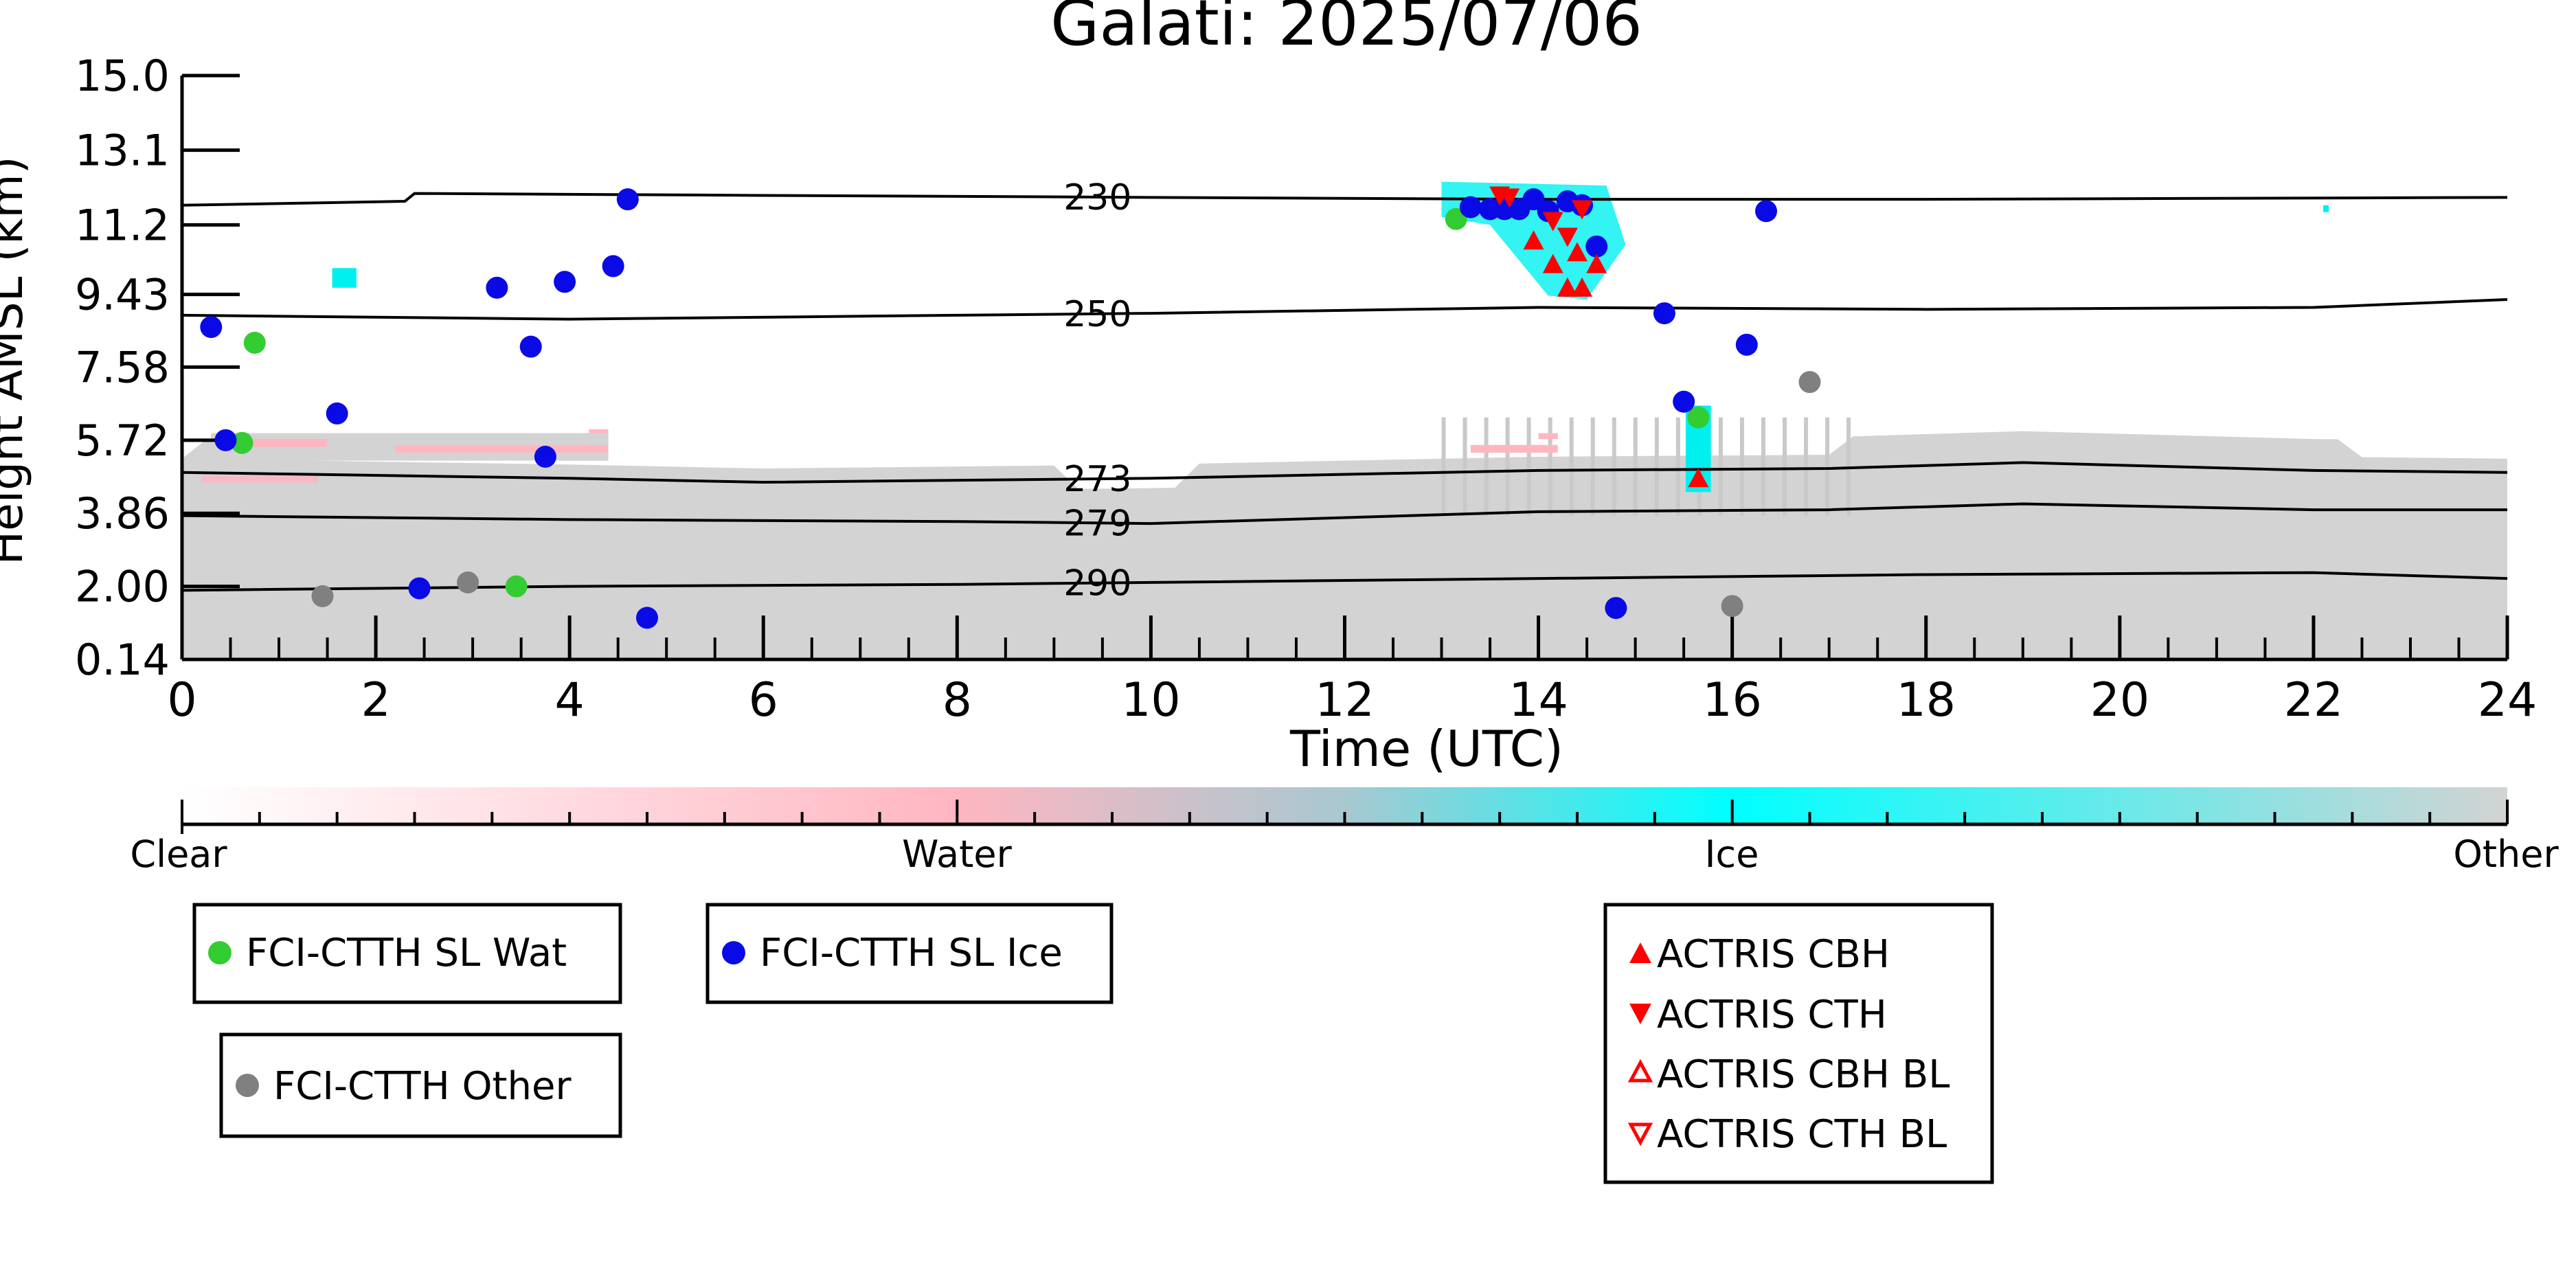 The width and height of the screenshot is (2576, 1288). Describe the element at coordinates (1926, 700) in the screenshot. I see `x-tick-label: 18` at that location.